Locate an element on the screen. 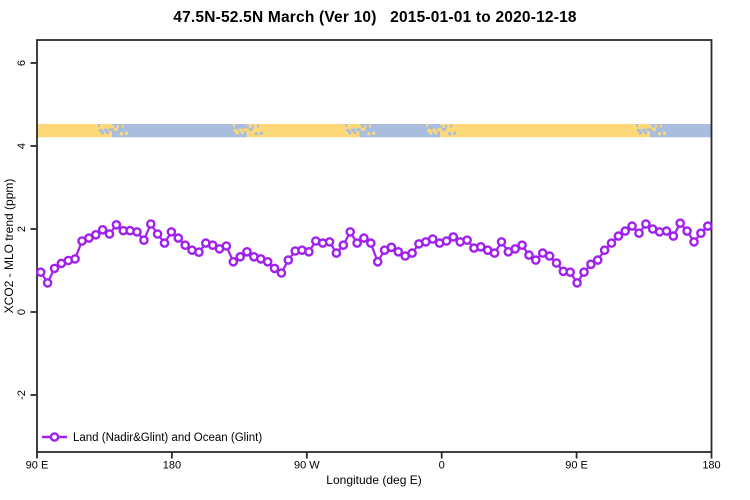 Image resolution: width=750 pixels, height=500 pixels. x-tick-label: 0 is located at coordinates (442, 466).